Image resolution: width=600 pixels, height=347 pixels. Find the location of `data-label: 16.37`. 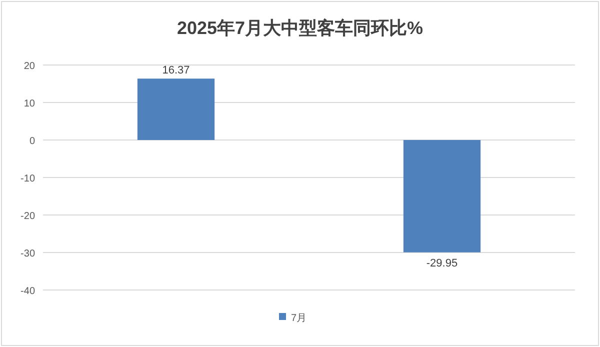

data-label: 16.37 is located at coordinates (176, 70).